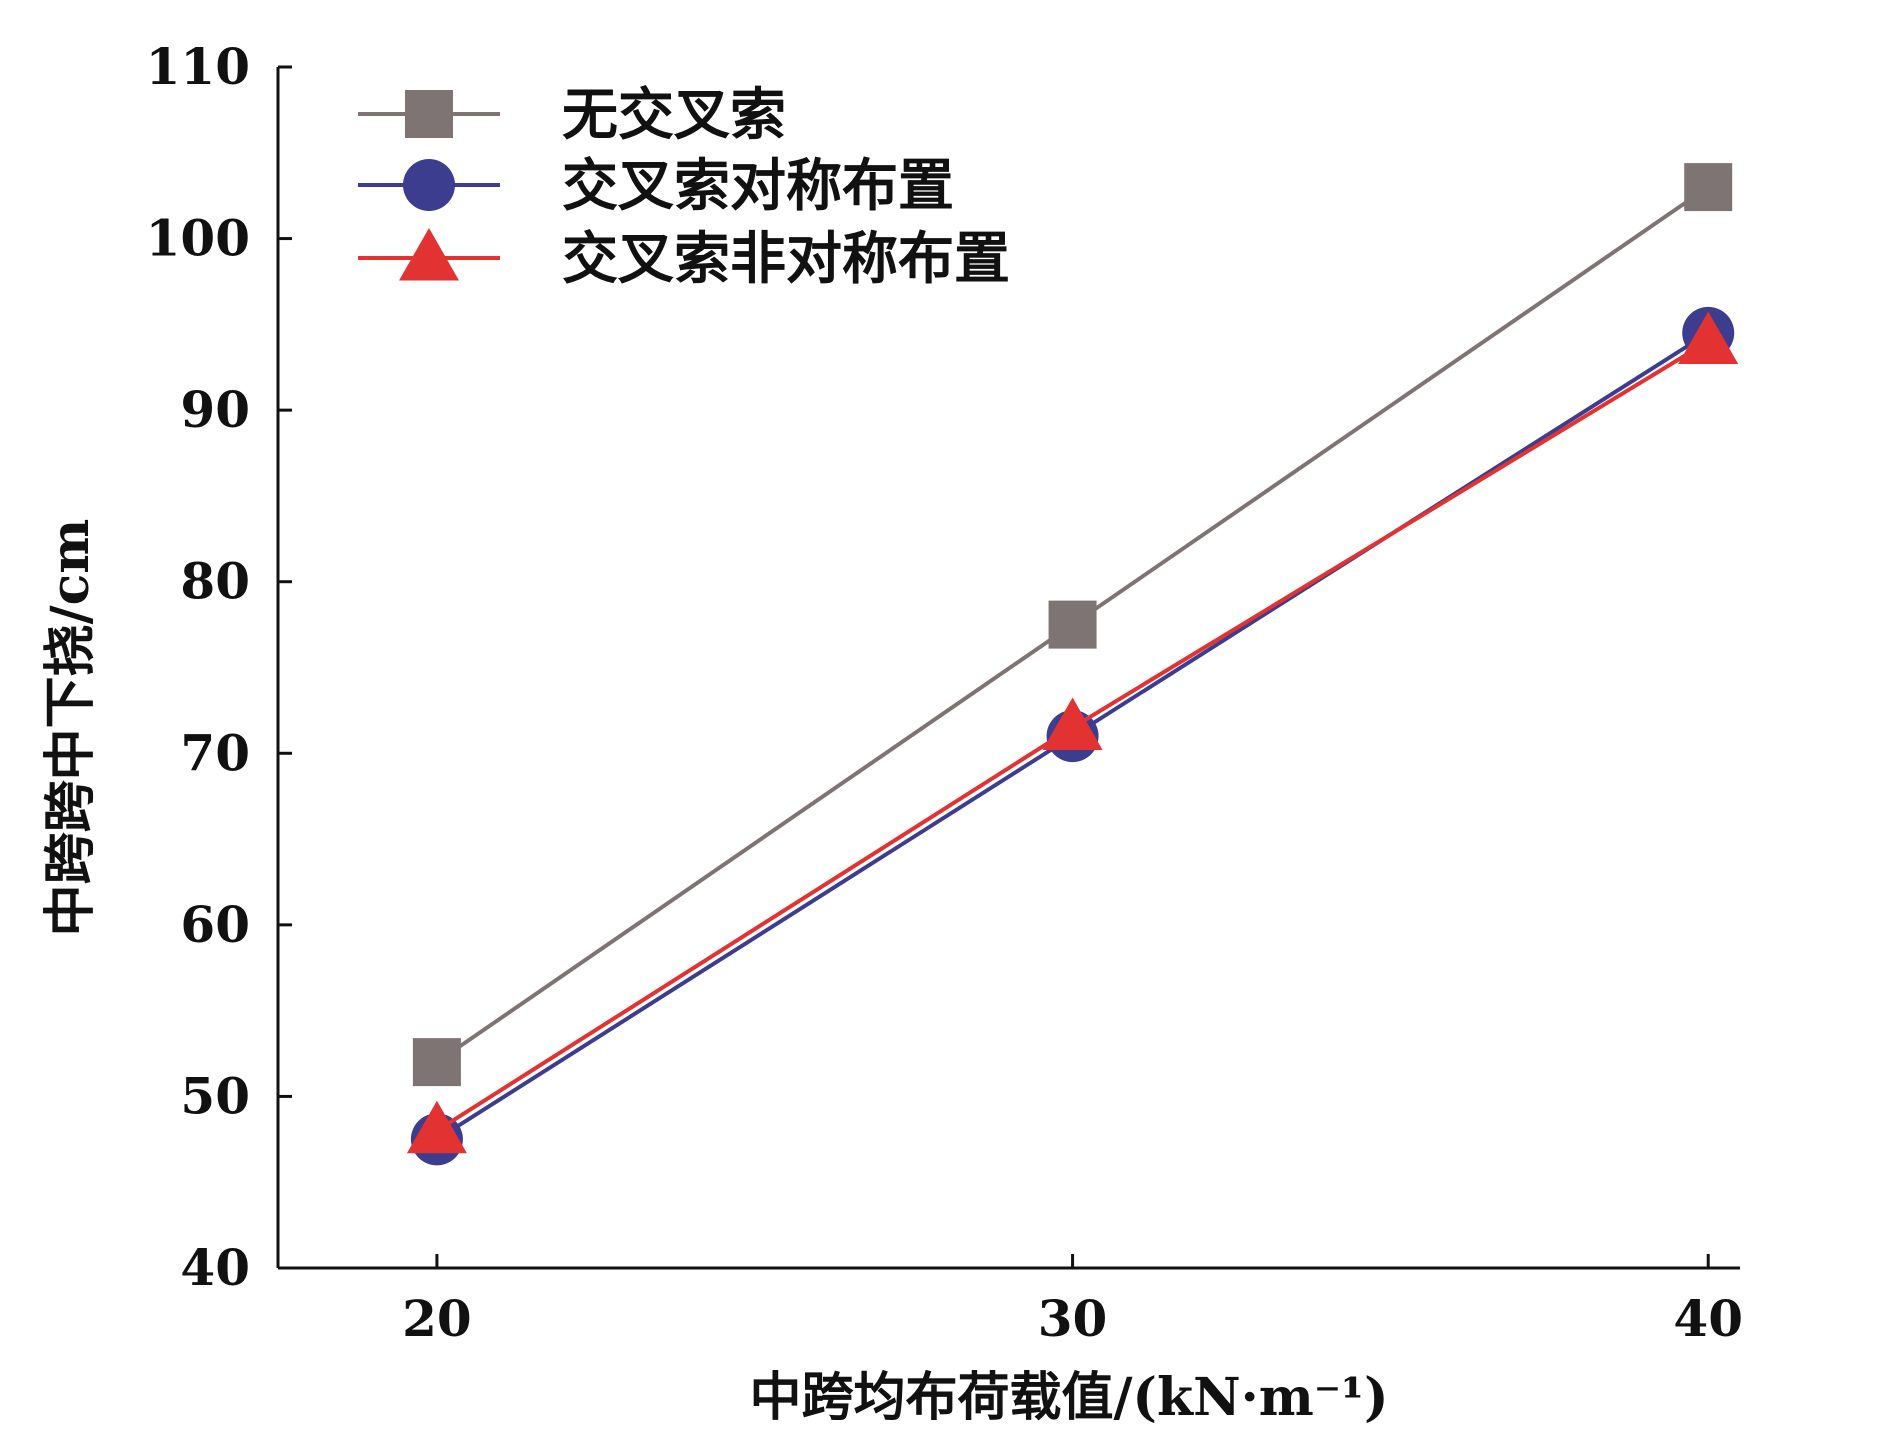  Describe the element at coordinates (1073, 1318) in the screenshot. I see `x-tick-label: 30` at that location.